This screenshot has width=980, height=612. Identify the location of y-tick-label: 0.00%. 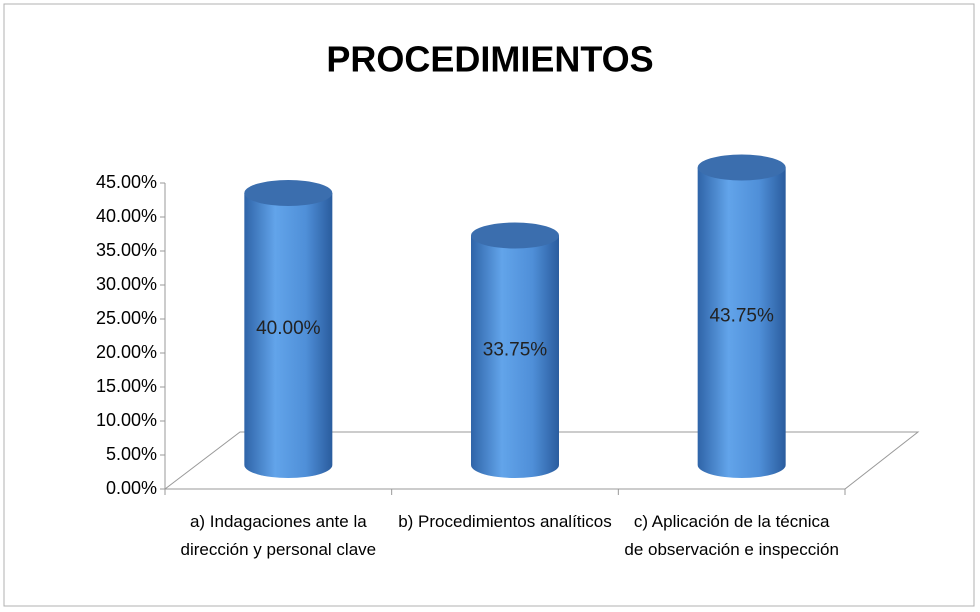
(131, 488).